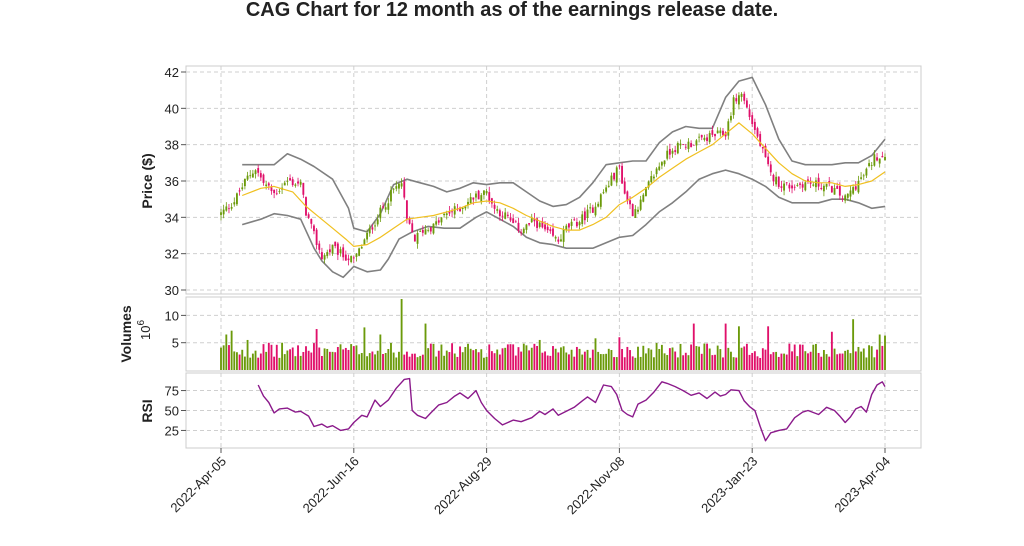  I want to click on volume-panel: 510 Volumes 106, so click(520, 334).